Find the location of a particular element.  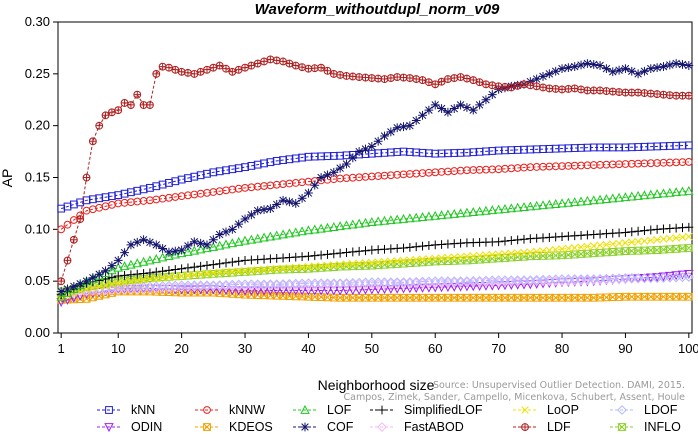

legend-item-ldf: LDF is located at coordinates (542, 427).